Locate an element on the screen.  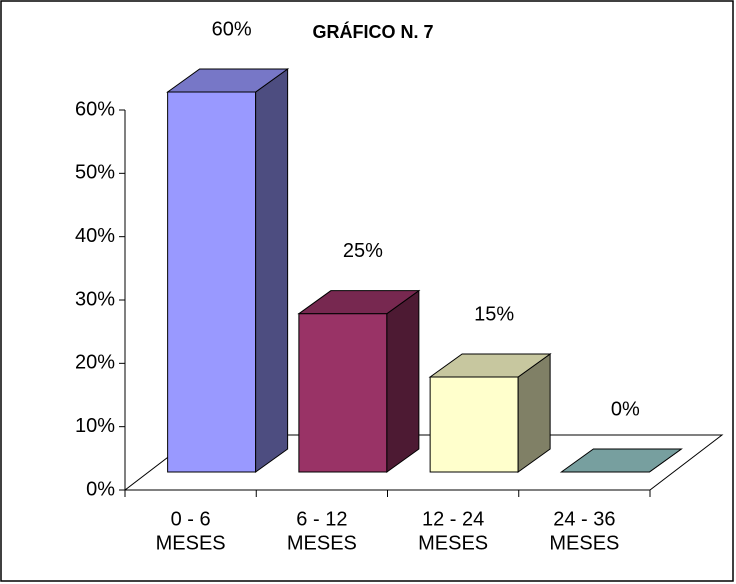
data-label: 0% is located at coordinates (625, 409).